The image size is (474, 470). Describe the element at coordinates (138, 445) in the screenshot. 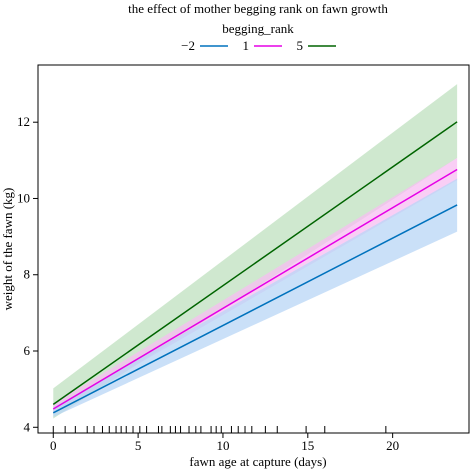

I see `x-tick-label: 5` at that location.